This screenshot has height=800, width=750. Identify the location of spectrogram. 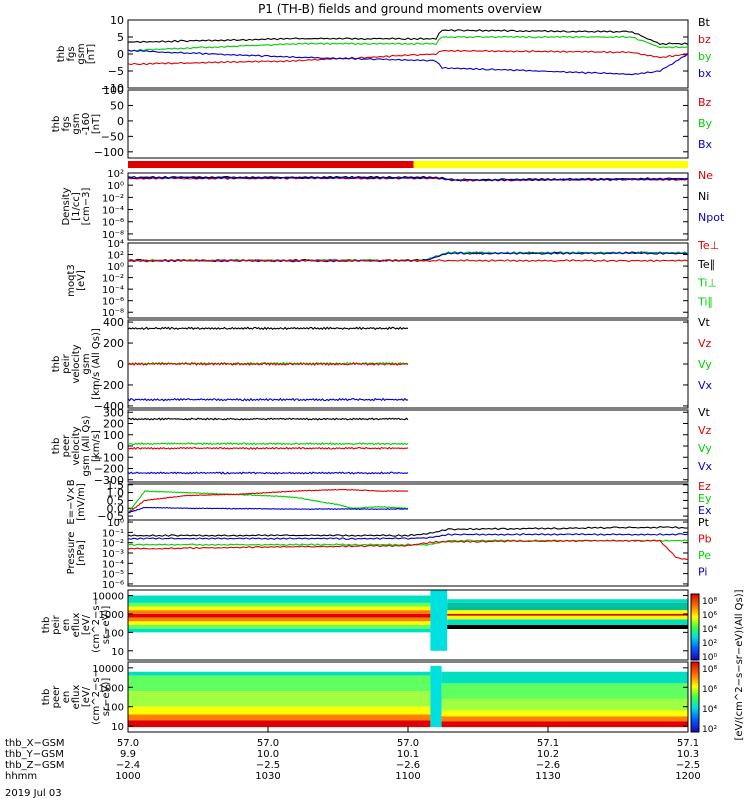
(408, 620).